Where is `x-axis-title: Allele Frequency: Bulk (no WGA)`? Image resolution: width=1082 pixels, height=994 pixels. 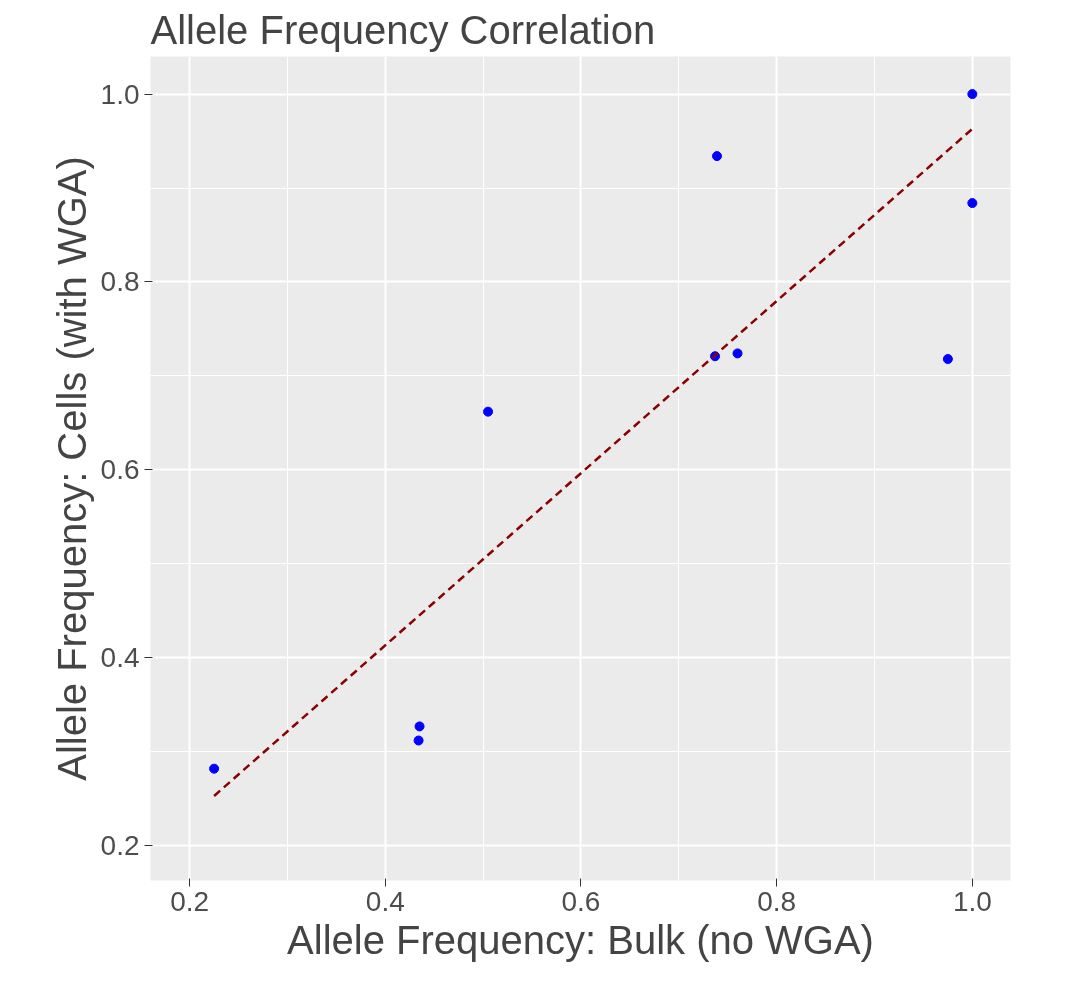
x-axis-title: Allele Frequency: Bulk (no WGA) is located at coordinates (580, 939).